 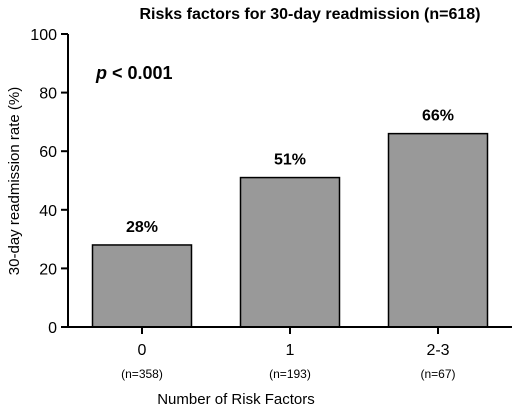 I want to click on y-tick-label: 0, so click(x=52, y=328).